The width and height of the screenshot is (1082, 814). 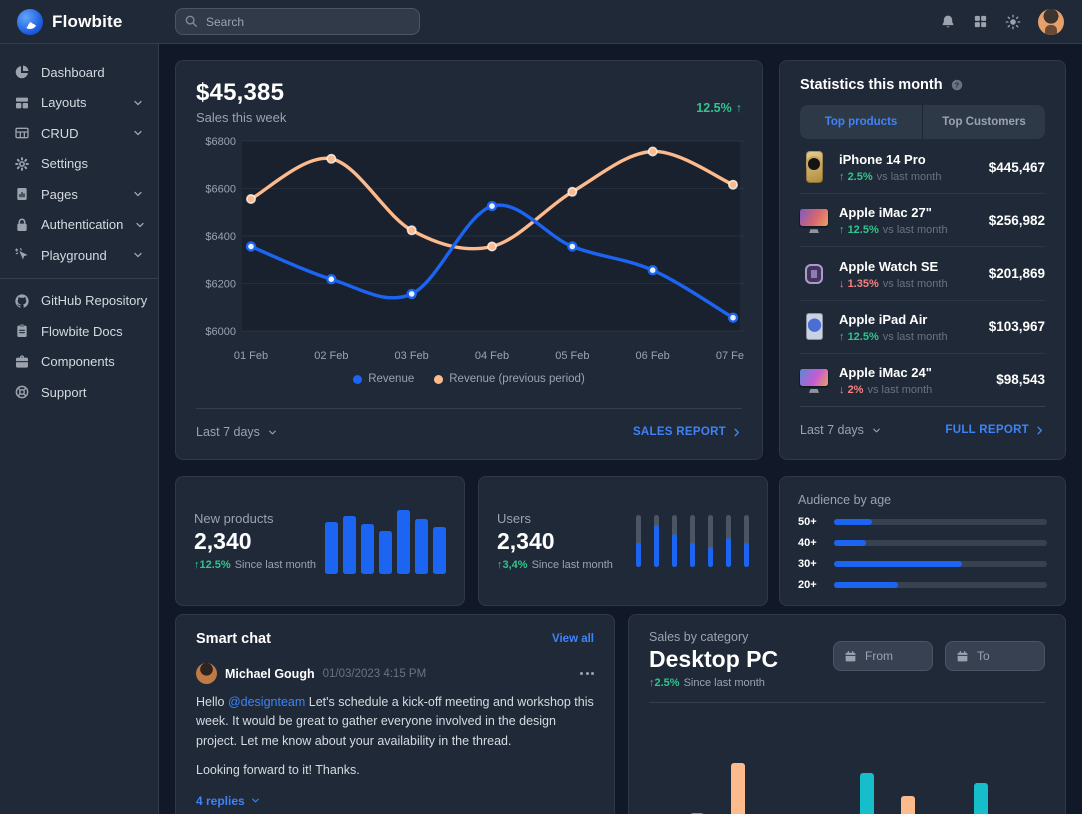 I want to click on users-card: Users 2,340 ↑3,4% Since last month, so click(x=623, y=541).